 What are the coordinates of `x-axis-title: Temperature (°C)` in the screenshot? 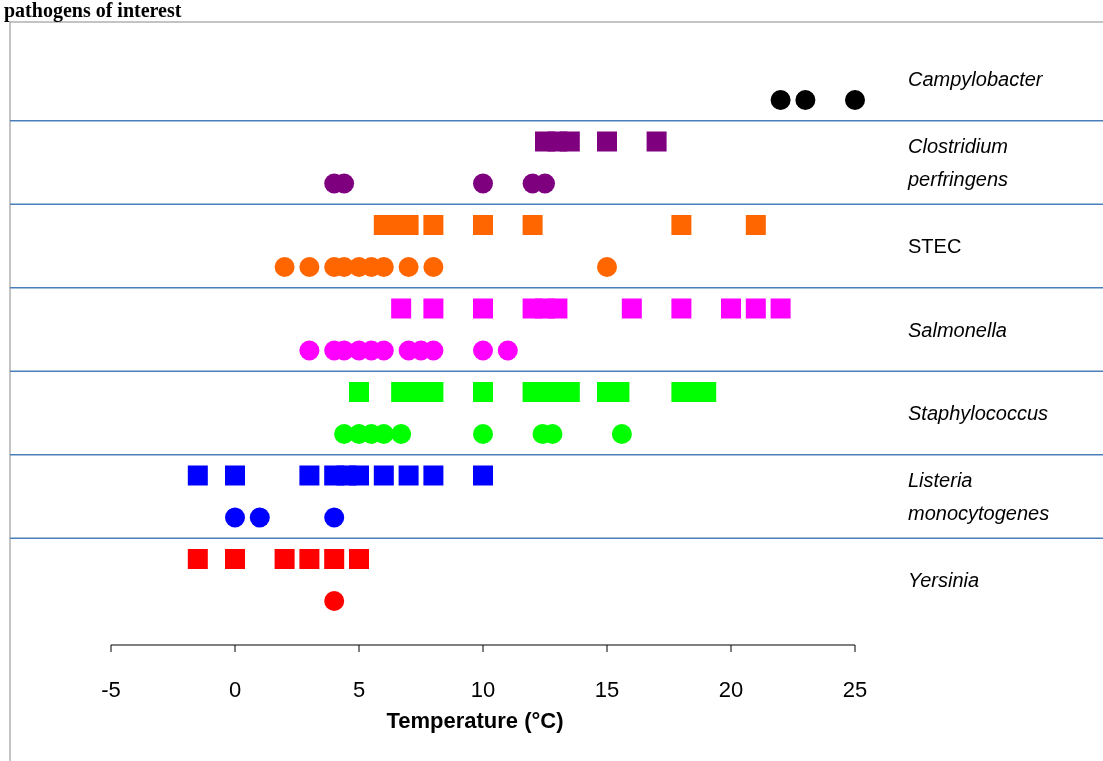 It's located at (475, 720).